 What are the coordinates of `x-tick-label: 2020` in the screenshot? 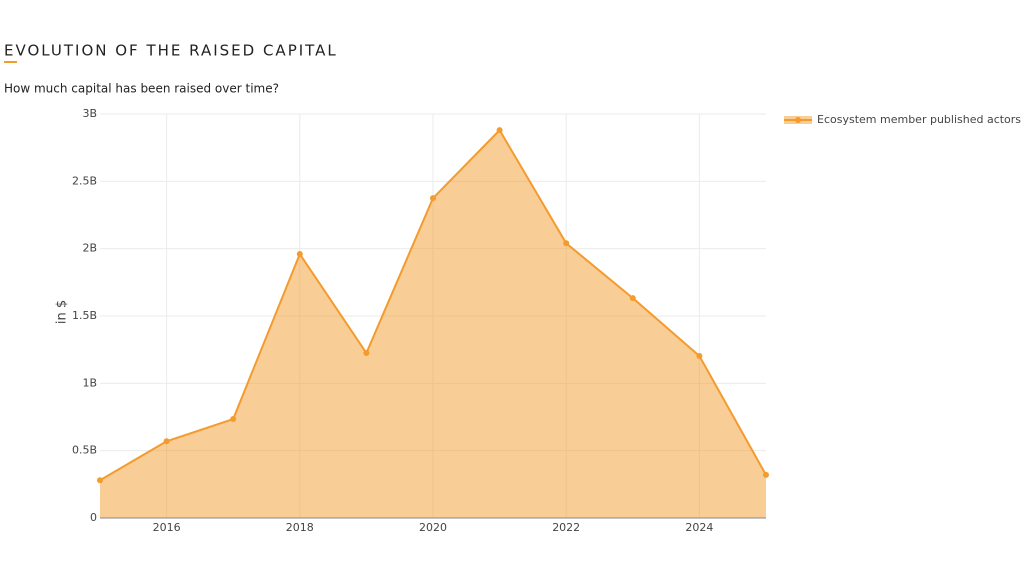 It's located at (433, 527).